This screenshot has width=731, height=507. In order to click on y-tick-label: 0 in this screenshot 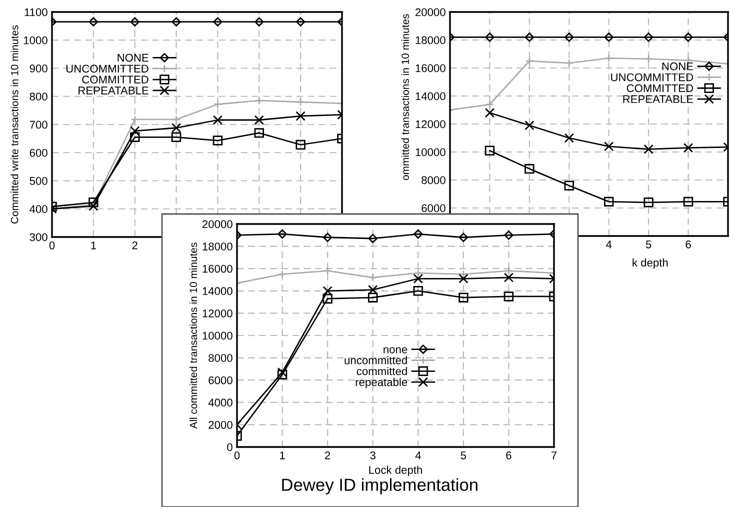, I will do `click(229, 447)`.